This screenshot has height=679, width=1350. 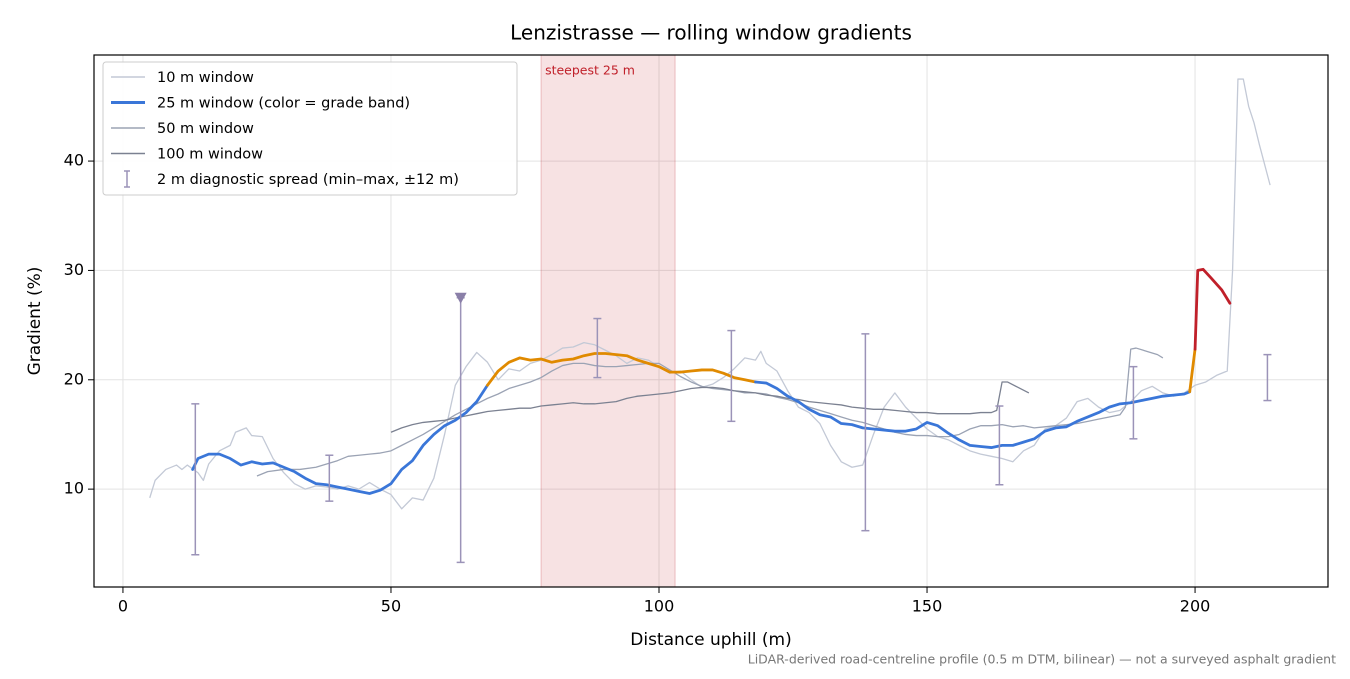 What do you see at coordinates (710, 640) in the screenshot?
I see `x-axis-label: Distance uphill (m)` at bounding box center [710, 640].